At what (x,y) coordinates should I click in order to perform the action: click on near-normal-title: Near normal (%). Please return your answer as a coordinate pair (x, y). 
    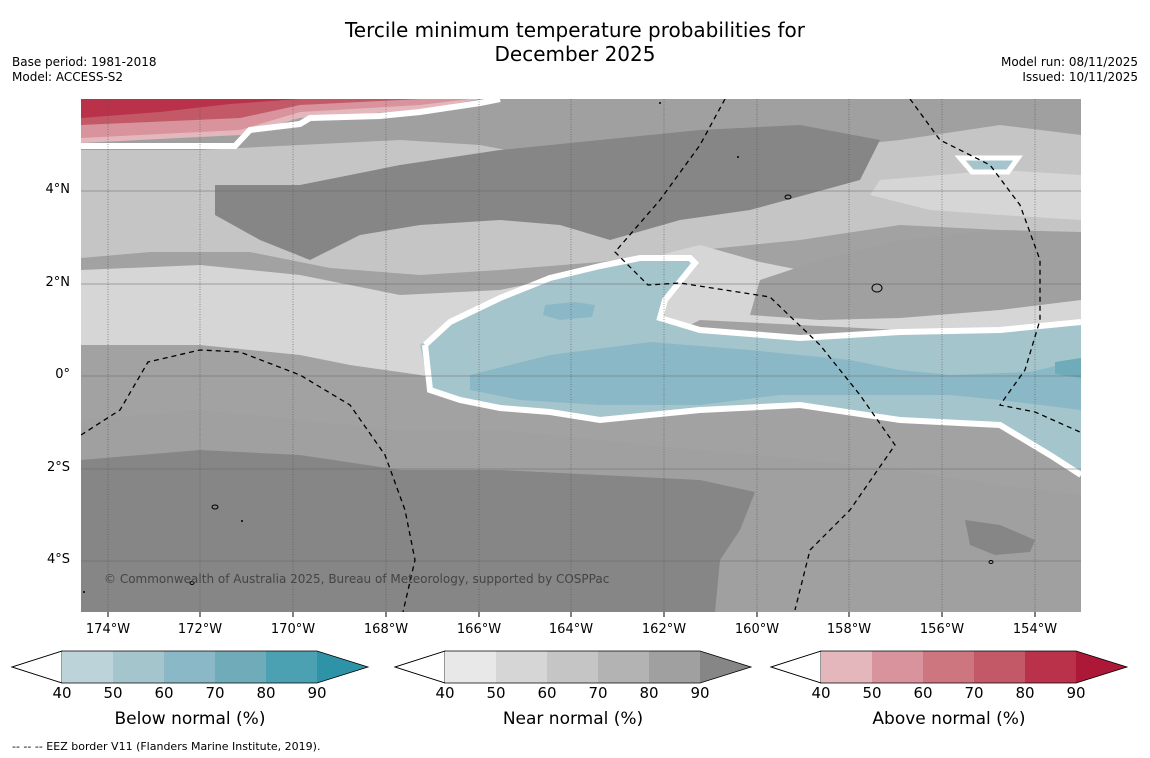
    Looking at the image, I should click on (573, 719).